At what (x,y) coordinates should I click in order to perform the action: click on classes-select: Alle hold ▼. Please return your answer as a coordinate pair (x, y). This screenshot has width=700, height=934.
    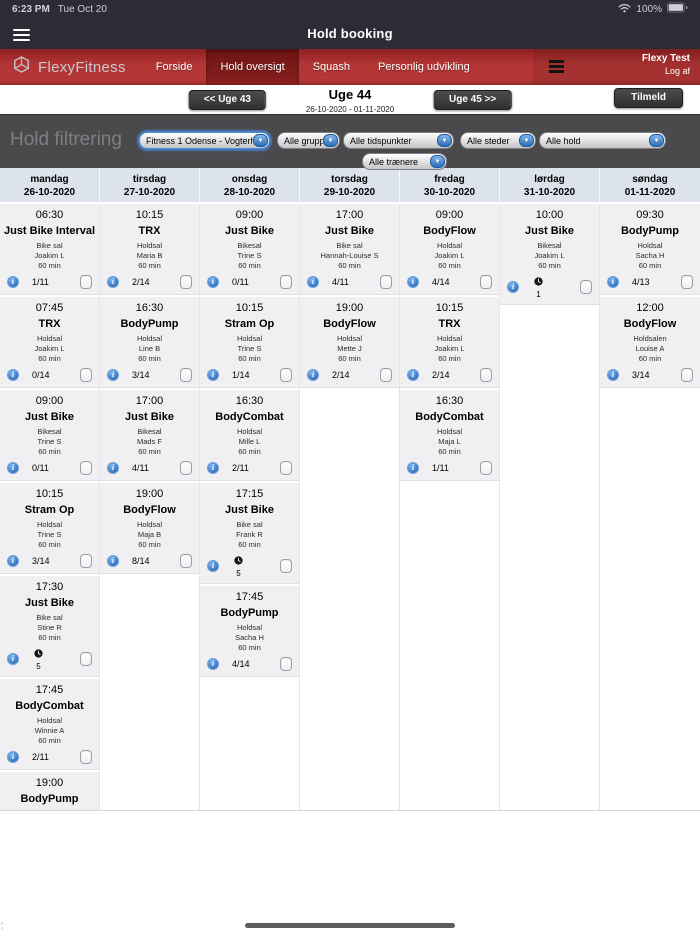
    Looking at the image, I should click on (602, 140).